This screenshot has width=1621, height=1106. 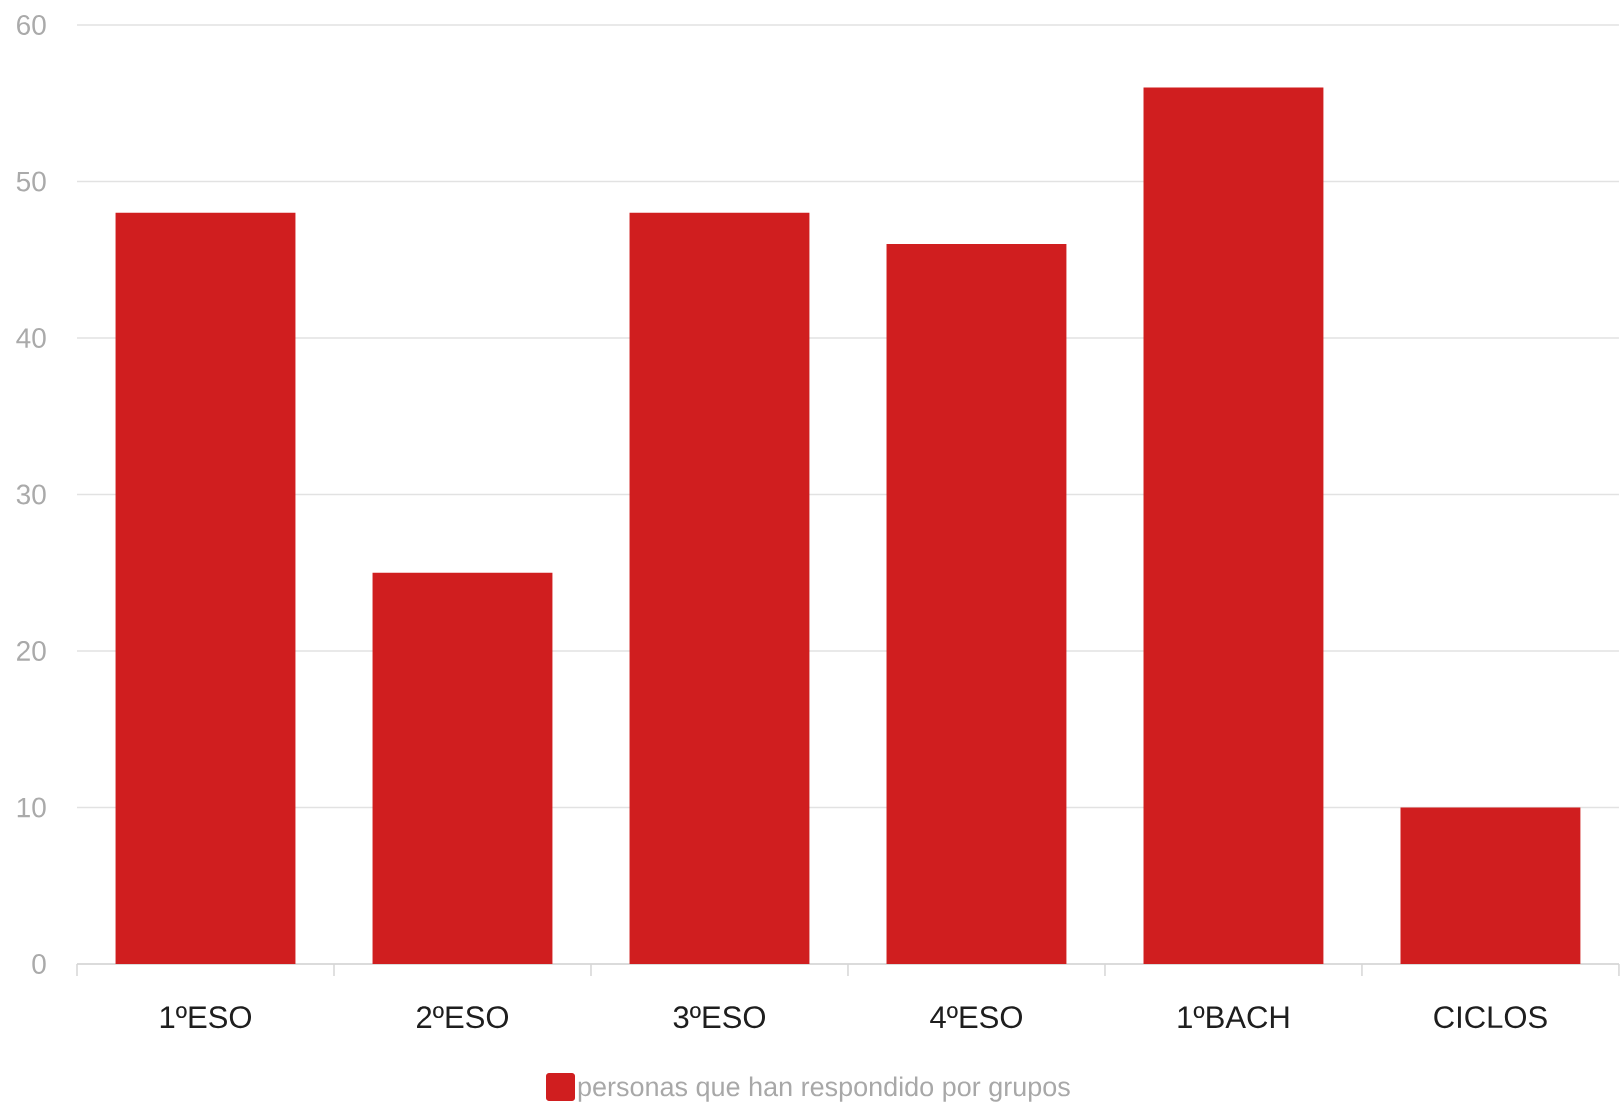 What do you see at coordinates (31, 807) in the screenshot?
I see `y-tick-label: 10` at bounding box center [31, 807].